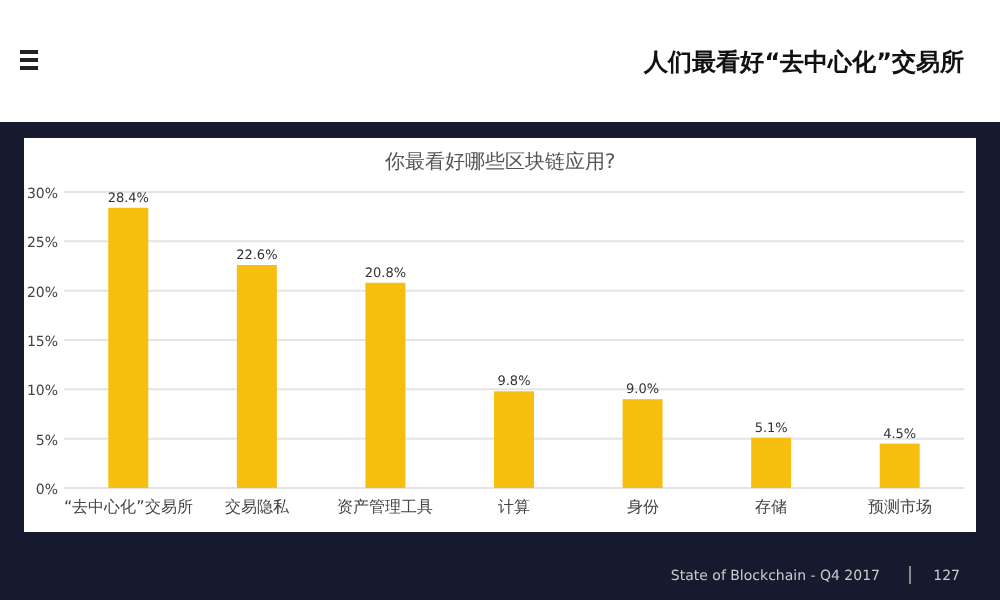 The height and width of the screenshot is (600, 1000). What do you see at coordinates (257, 507) in the screenshot?
I see `x-tick-label: 交易隐私` at bounding box center [257, 507].